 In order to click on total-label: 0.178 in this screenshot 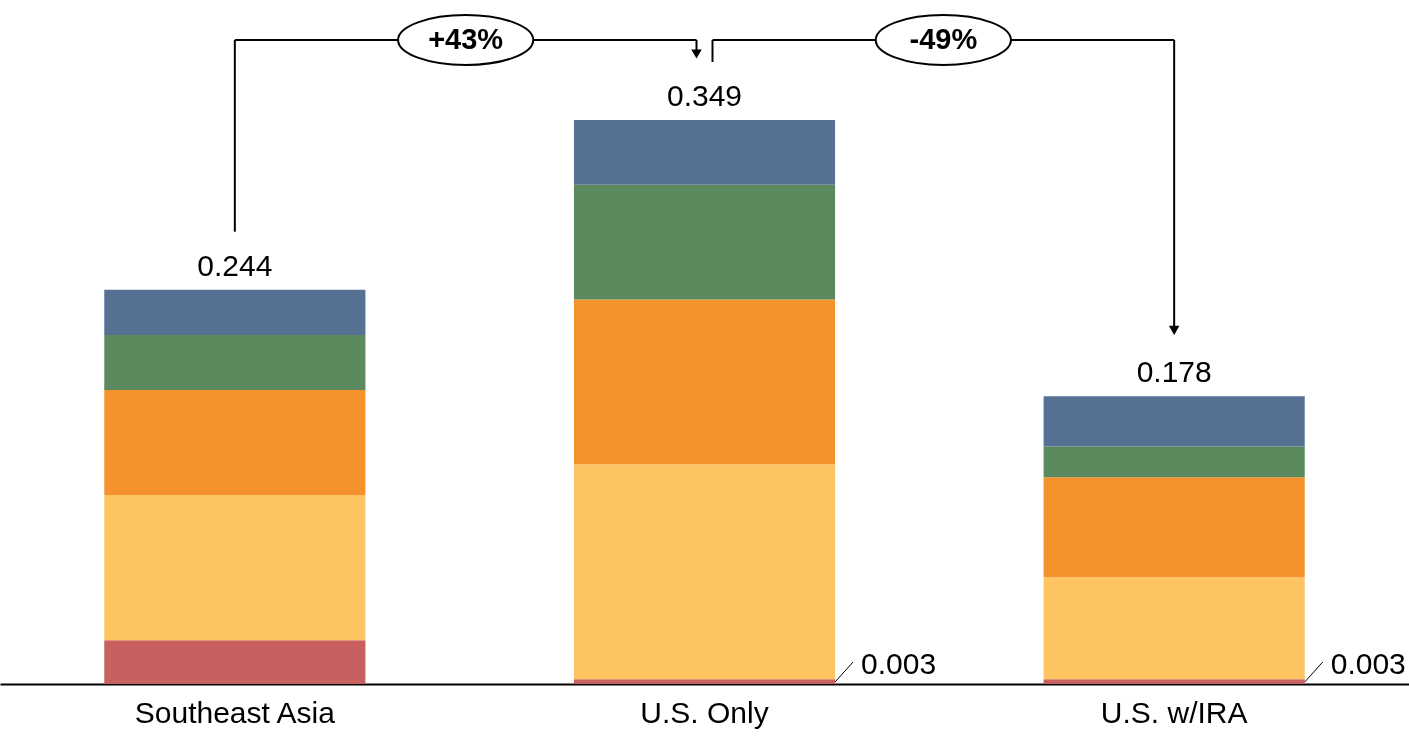, I will do `click(1174, 372)`.